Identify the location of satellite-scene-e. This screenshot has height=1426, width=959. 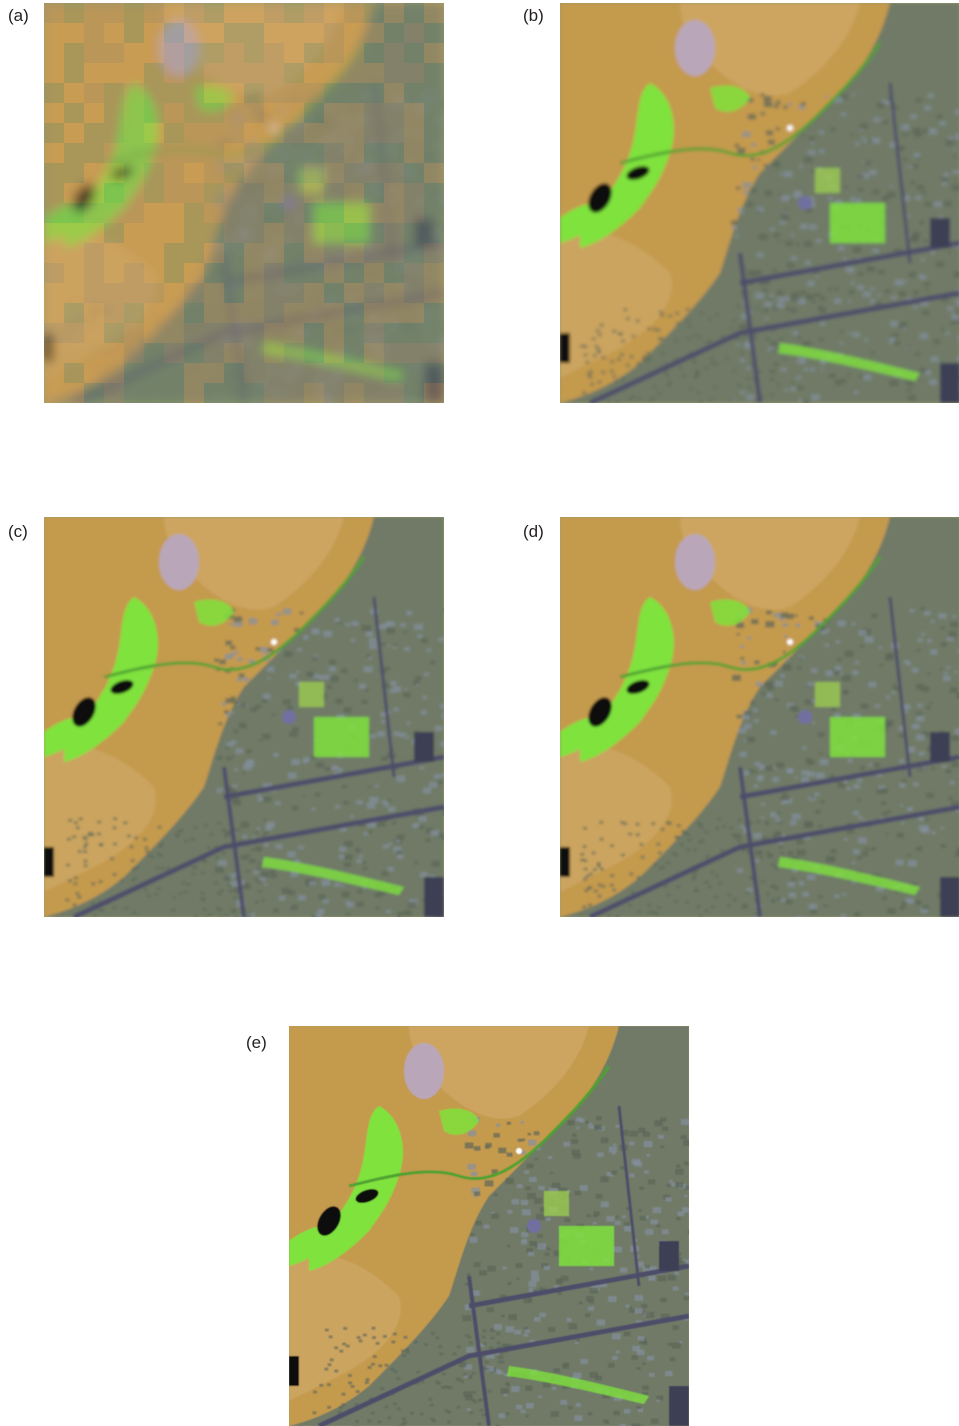
(489, 1226).